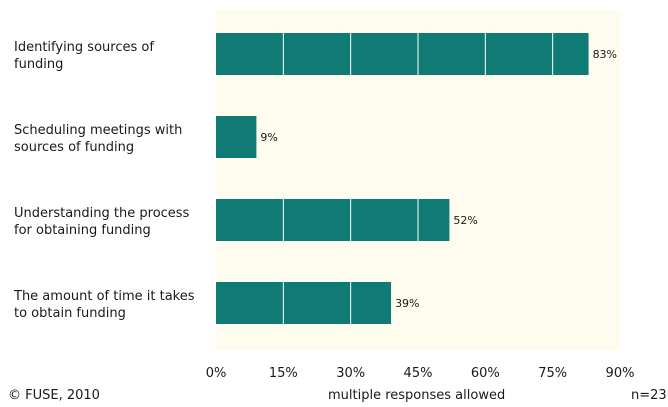 This screenshot has height=407, width=668. I want to click on sample-size-label: n=23, so click(649, 395).